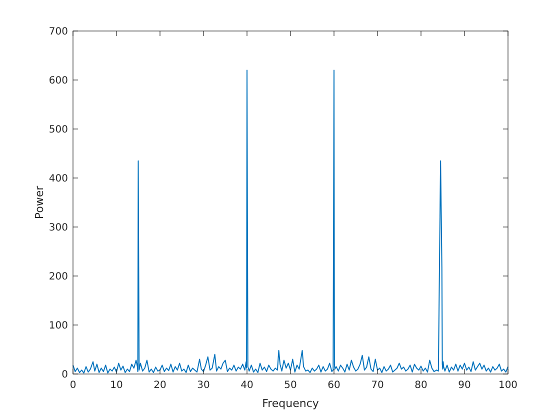  I want to click on x-tick-label: 0, so click(73, 385).